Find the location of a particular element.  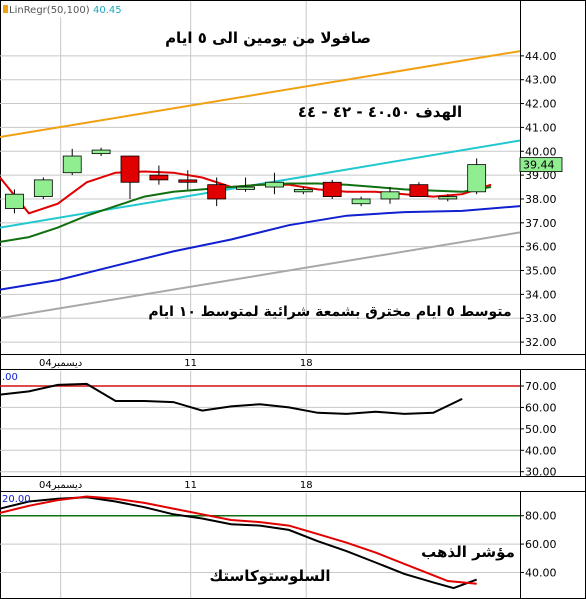

y-tick-label: 39.00 is located at coordinates (541, 175).